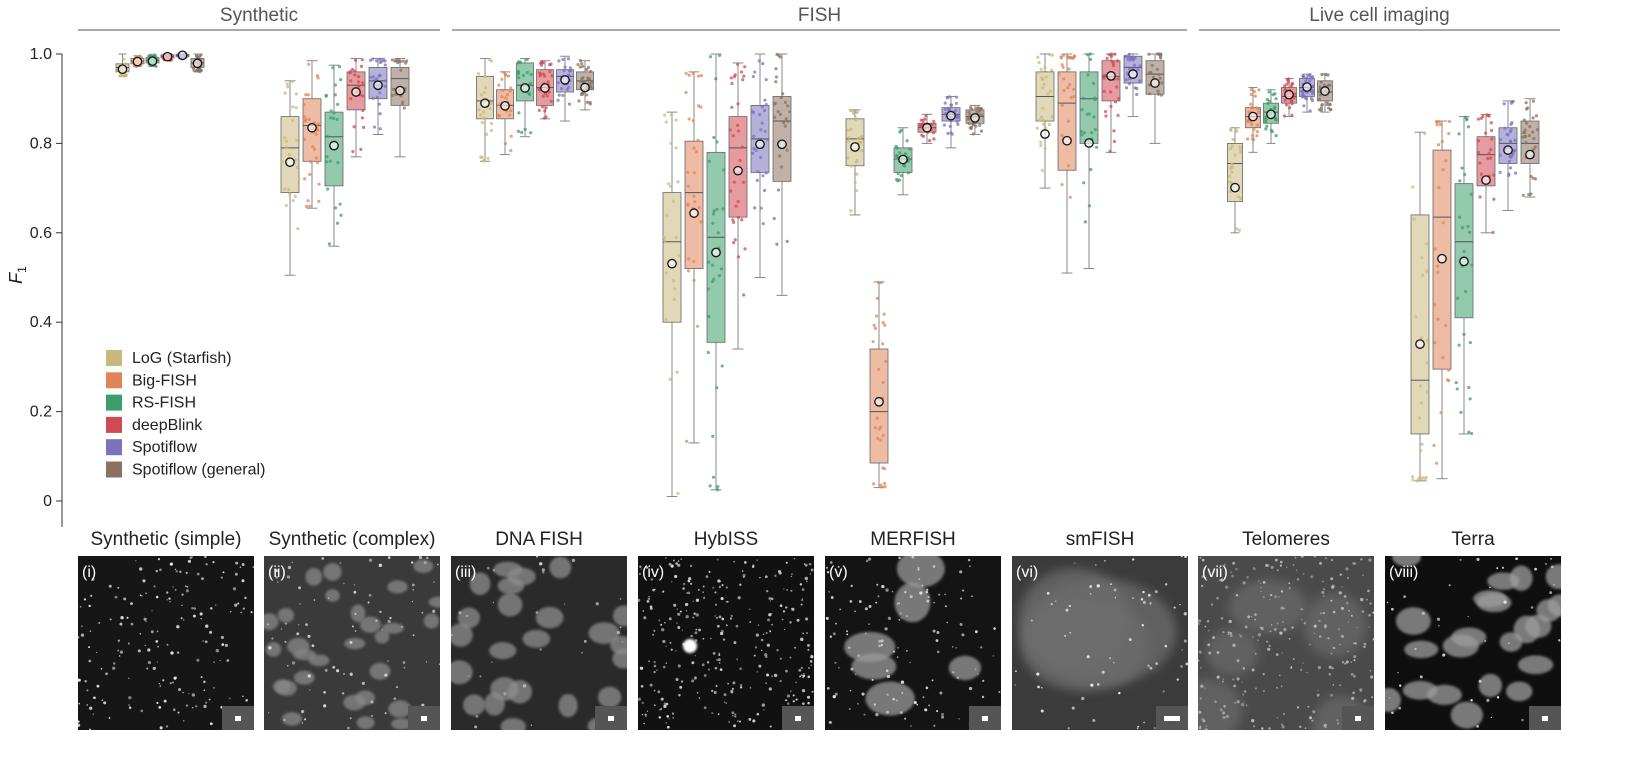  I want to click on box-iqr, so click(716, 247).